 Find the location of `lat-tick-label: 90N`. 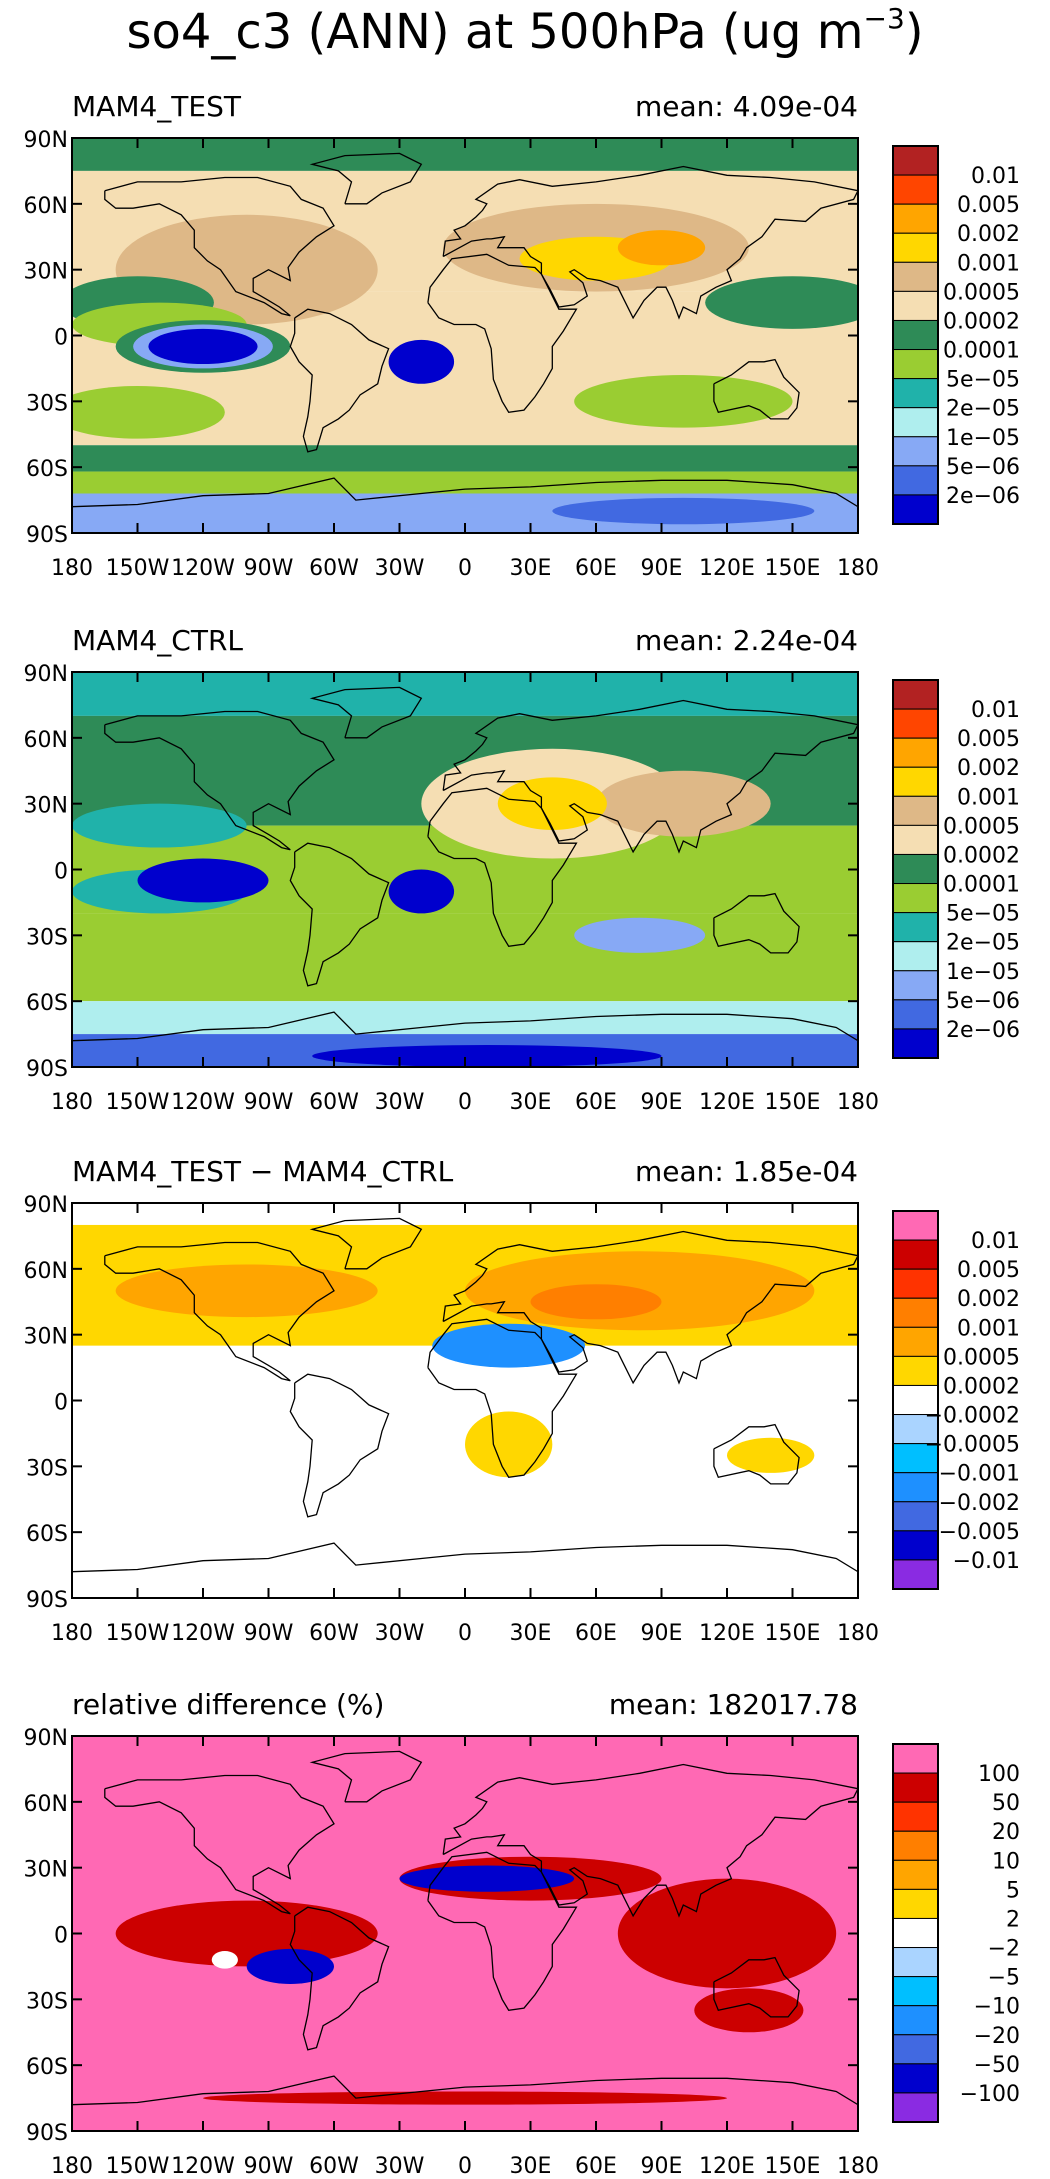

lat-tick-label: 90N is located at coordinates (46, 1205).